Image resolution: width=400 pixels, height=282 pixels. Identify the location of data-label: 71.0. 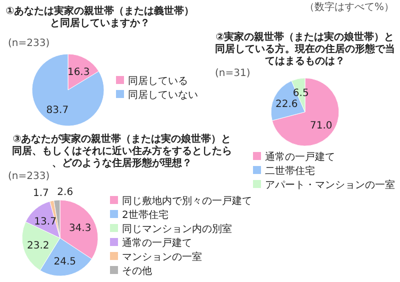
(321, 126).